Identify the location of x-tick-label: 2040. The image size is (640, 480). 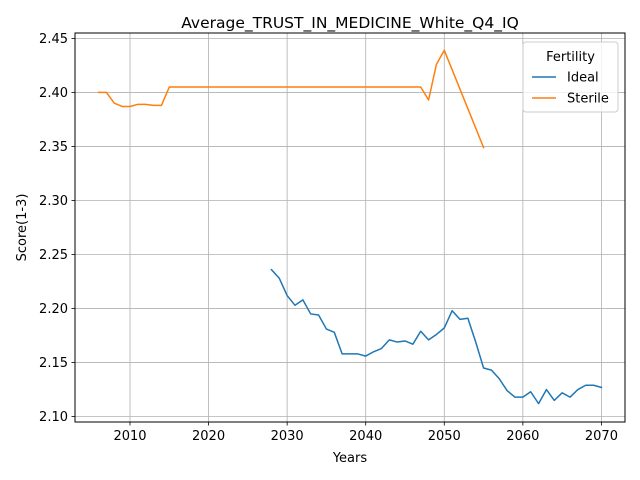
(365, 436).